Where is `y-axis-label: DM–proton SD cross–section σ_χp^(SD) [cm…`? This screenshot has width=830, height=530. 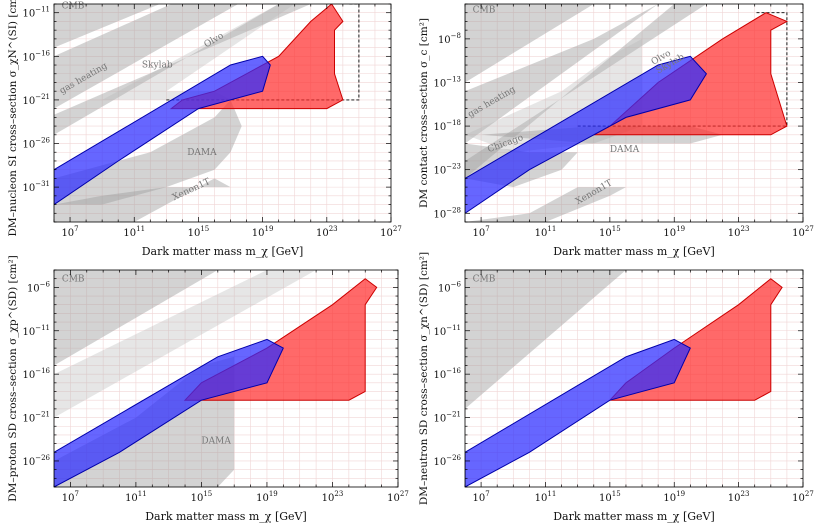
y-axis-label: DM–proton SD cross–section σ_χp^(SD) [cm… is located at coordinates (13, 378).